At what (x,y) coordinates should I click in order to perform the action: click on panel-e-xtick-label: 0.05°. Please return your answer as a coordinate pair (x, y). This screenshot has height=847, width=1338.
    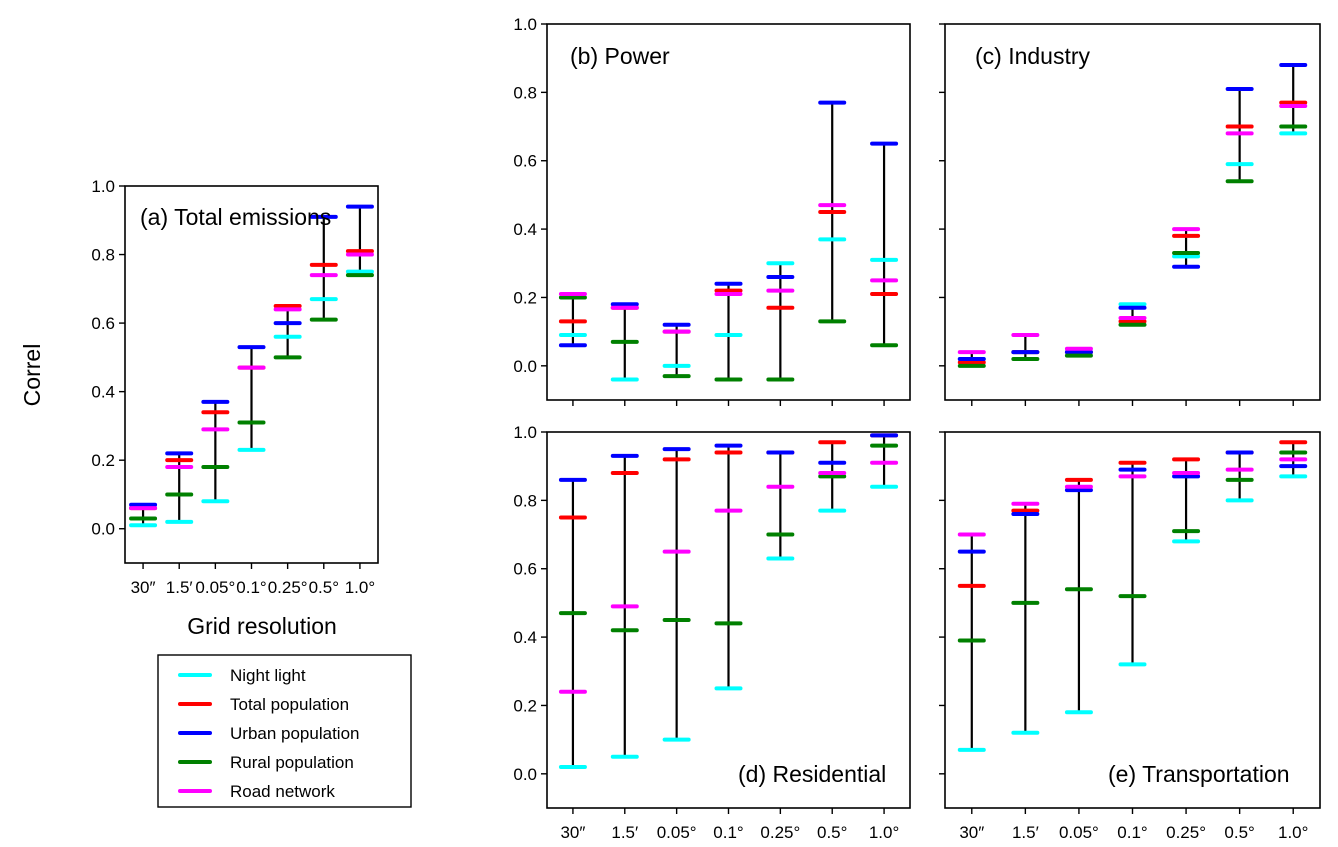
    Looking at the image, I should click on (1079, 832).